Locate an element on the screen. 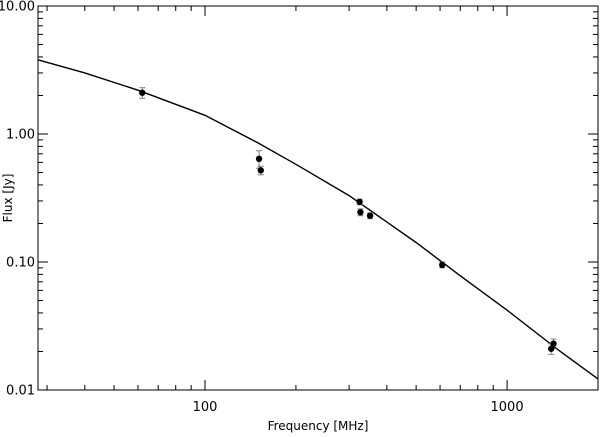 Image resolution: width=600 pixels, height=437 pixels. y-tick-label: 0.01 is located at coordinates (20, 391).